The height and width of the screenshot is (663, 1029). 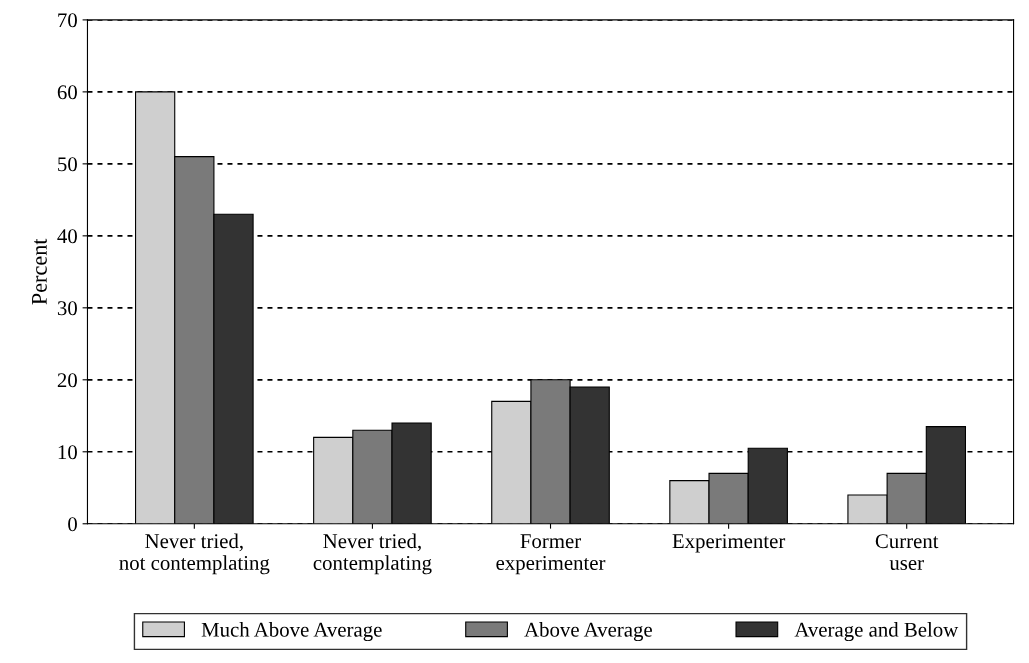 What do you see at coordinates (194, 554) in the screenshot?
I see `x-tick-label: Never tried, not contemplating` at bounding box center [194, 554].